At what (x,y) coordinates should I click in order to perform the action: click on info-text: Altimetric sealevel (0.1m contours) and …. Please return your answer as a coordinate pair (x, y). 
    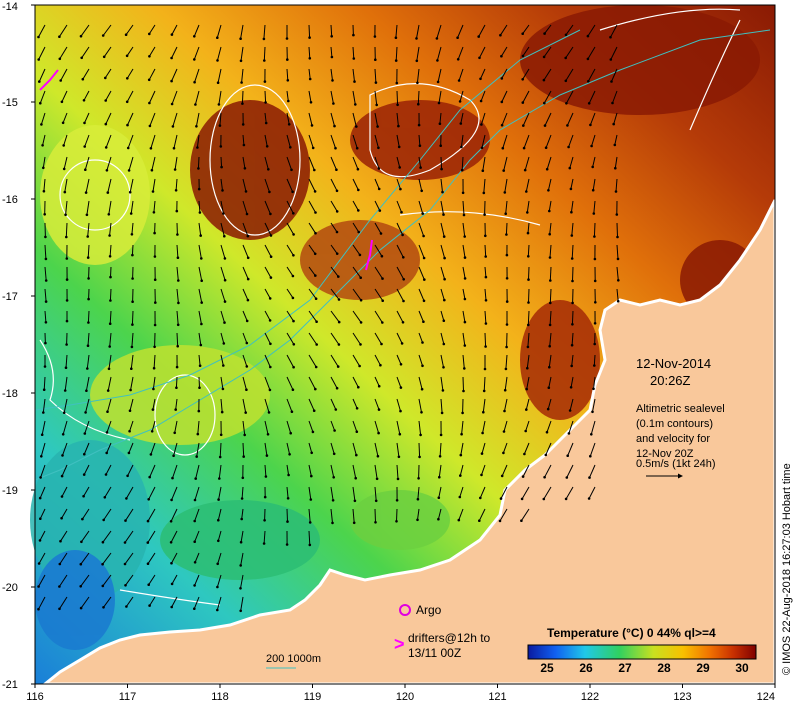
    Looking at the image, I should click on (680, 436).